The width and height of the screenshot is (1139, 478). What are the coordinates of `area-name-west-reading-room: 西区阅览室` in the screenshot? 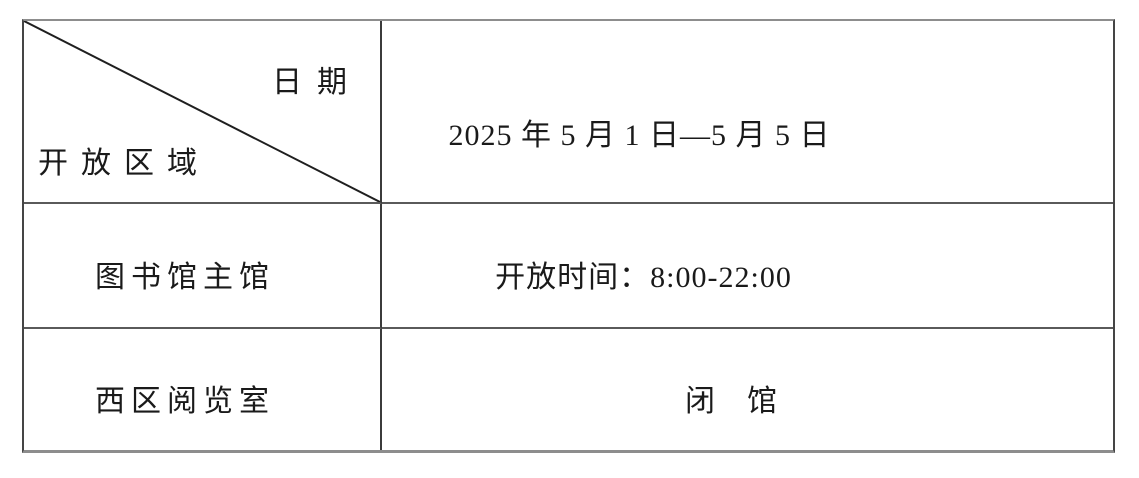 It's located at (185, 401).